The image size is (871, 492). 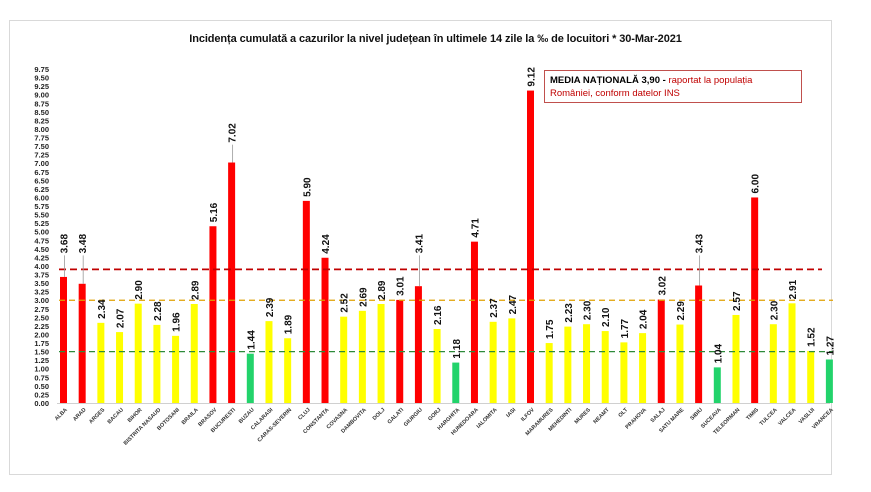 What do you see at coordinates (41, 180) in the screenshot?
I see `y-tick-label: 6.50` at bounding box center [41, 180].